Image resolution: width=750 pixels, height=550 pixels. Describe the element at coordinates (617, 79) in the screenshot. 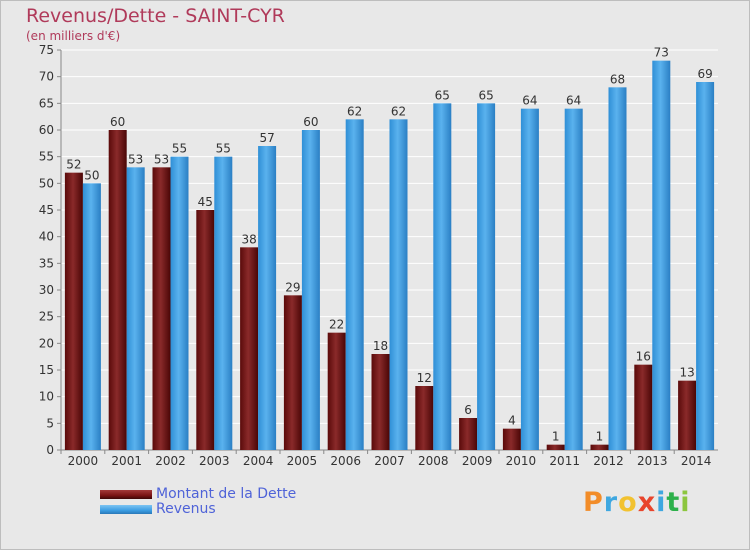

I see `data-label: 68` at that location.